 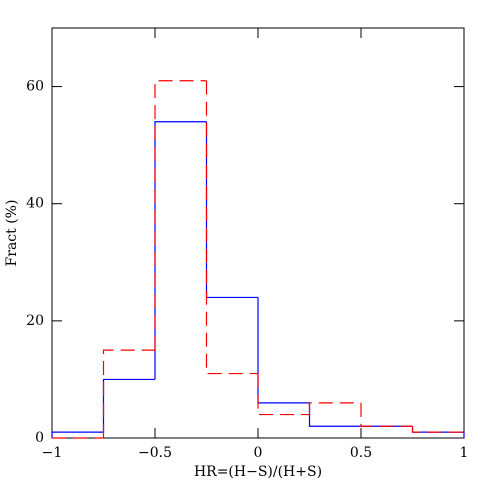 I want to click on x-tick-label: 0, so click(x=258, y=453).